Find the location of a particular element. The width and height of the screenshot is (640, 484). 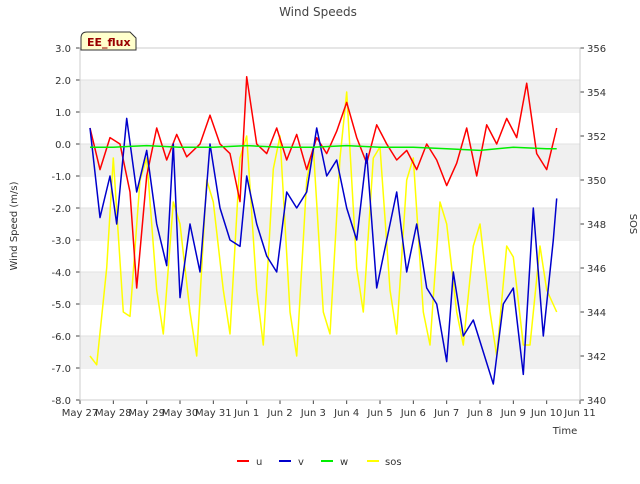

y-tick-label: 2.0 is located at coordinates (63, 81).